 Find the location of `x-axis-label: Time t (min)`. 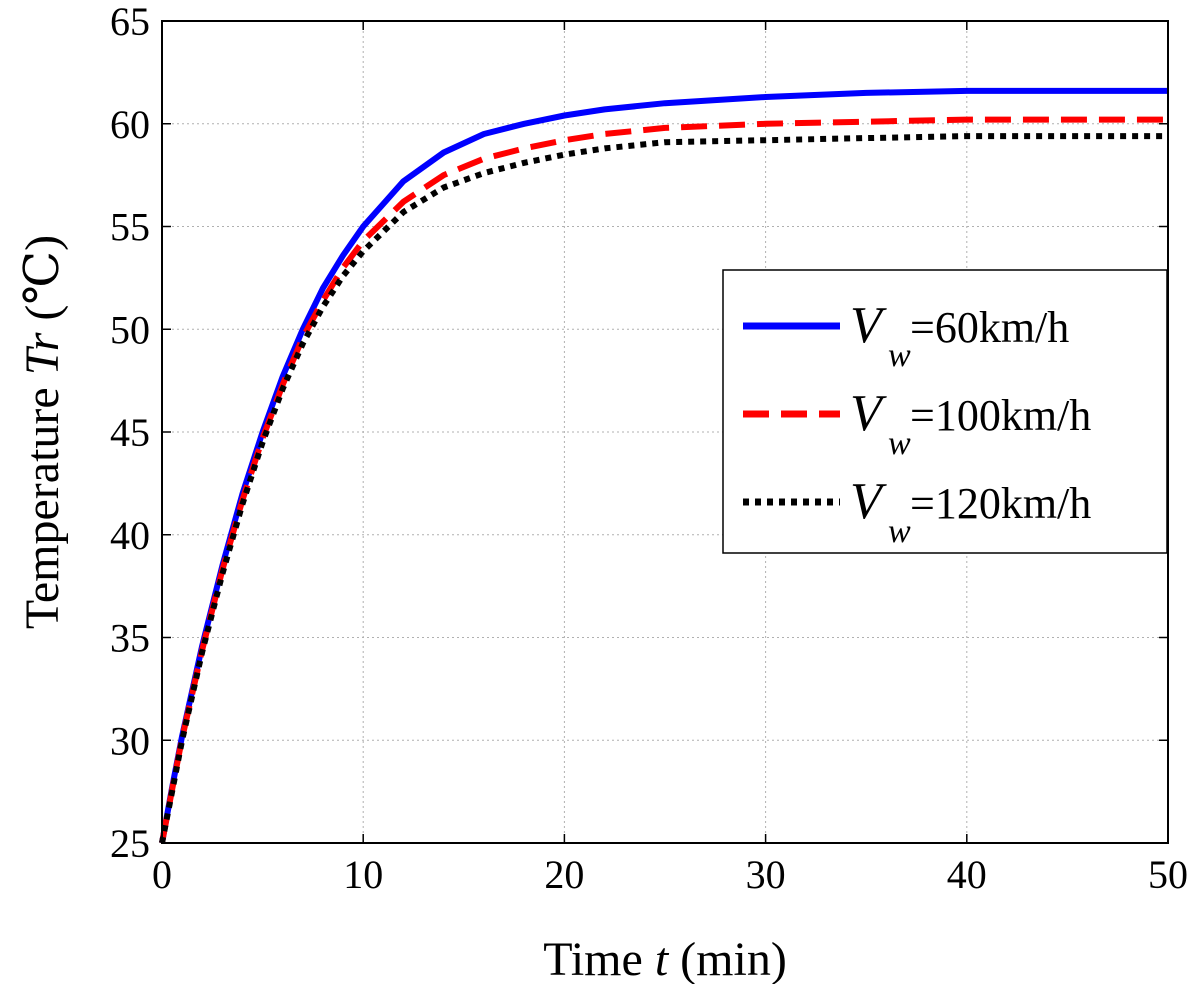

x-axis-label: Time t (min) is located at coordinates (665, 958).